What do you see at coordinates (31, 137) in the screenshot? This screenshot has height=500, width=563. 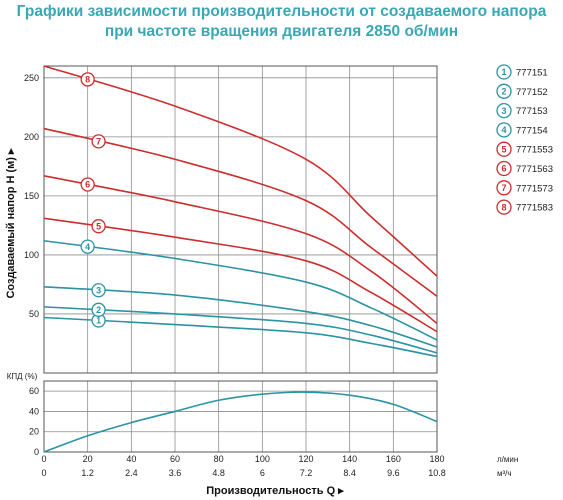 I see `y-tick-label: 200` at bounding box center [31, 137].